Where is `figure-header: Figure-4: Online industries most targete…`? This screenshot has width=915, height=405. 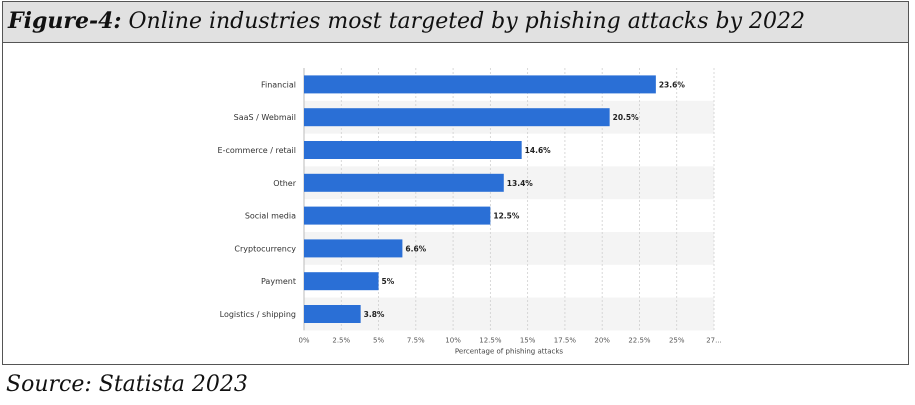
figure-header: Figure-4: Online industries most targete… is located at coordinates (455, 22).